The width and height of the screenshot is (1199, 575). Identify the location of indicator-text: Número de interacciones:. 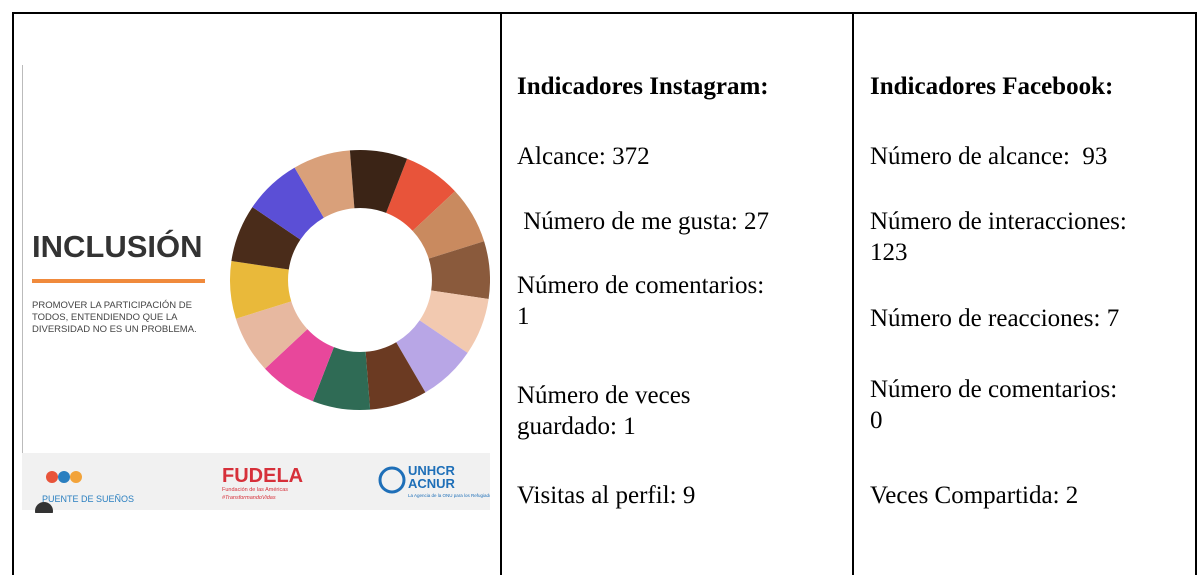
(998, 221).